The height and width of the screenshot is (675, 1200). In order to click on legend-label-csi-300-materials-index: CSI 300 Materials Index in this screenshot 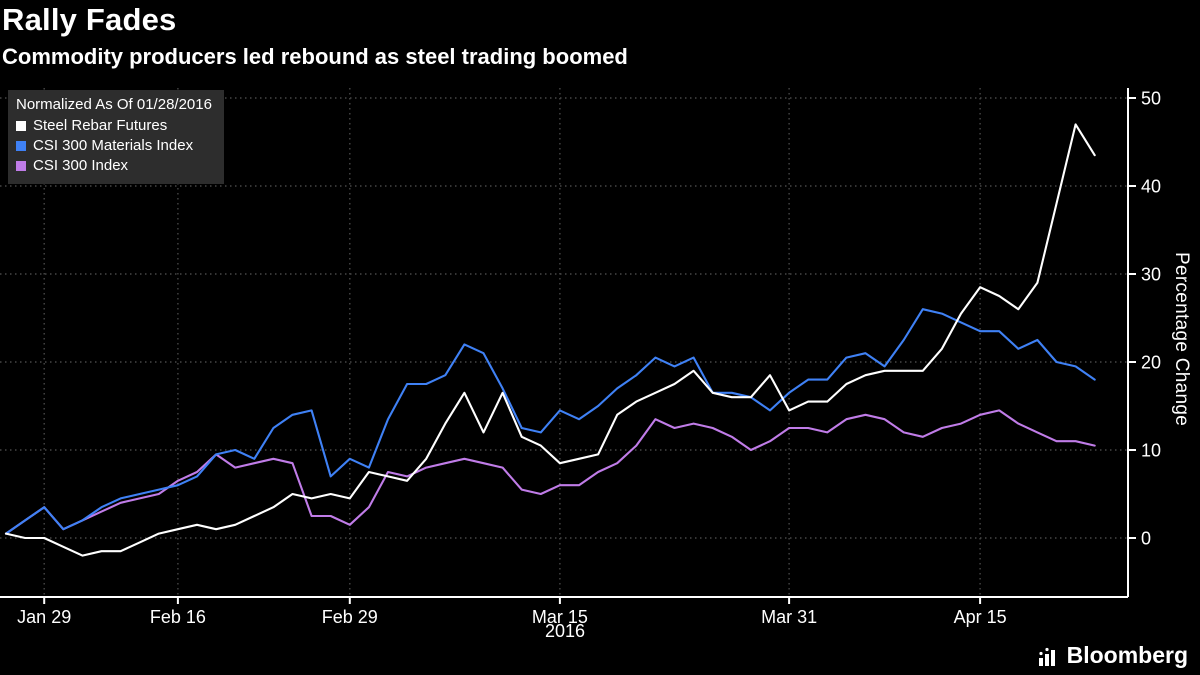, I will do `click(113, 145)`.